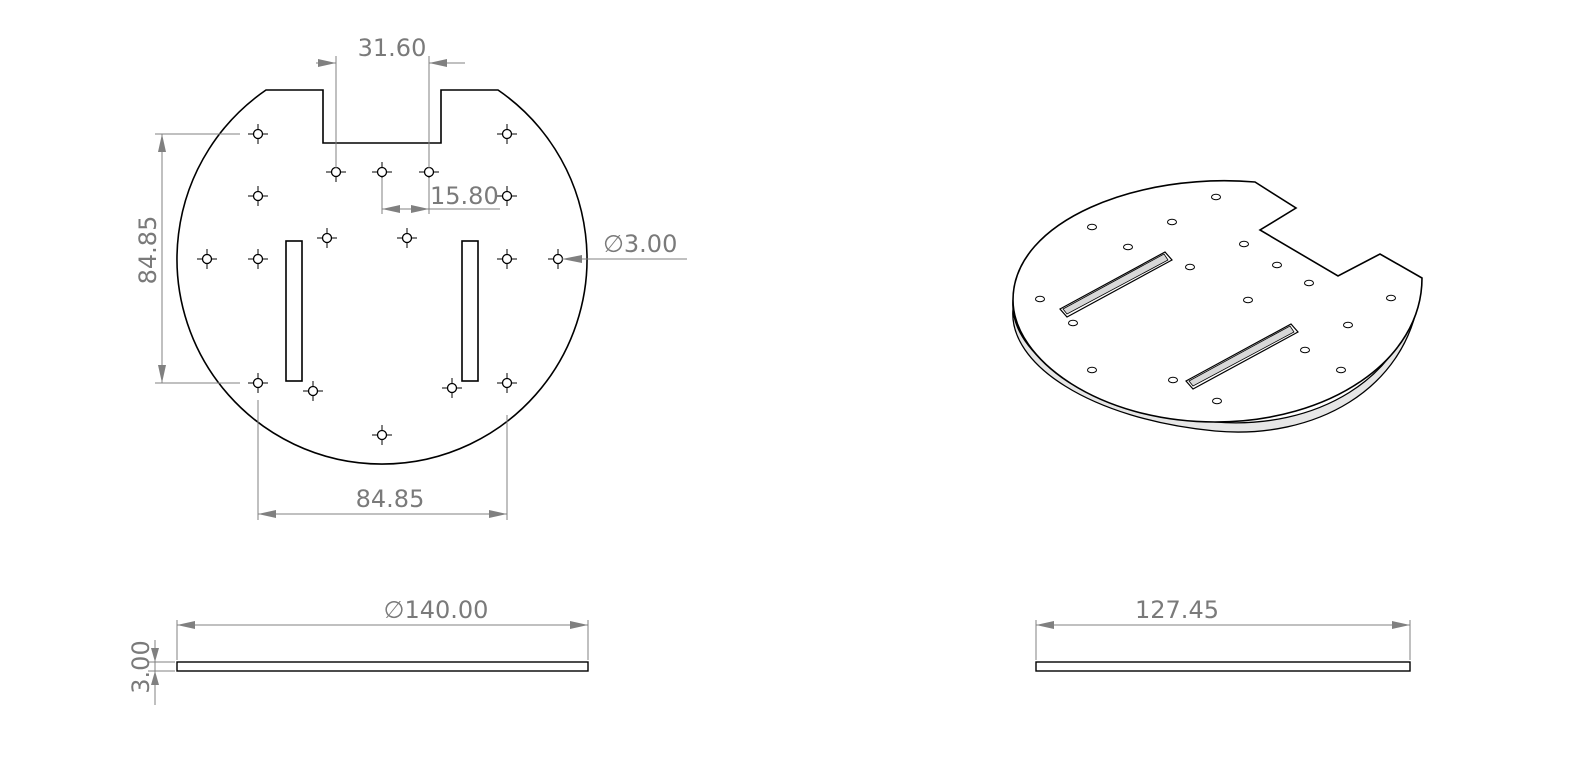  Describe the element at coordinates (446, 610) in the screenshot. I see `dim-value: 140.00` at that location.